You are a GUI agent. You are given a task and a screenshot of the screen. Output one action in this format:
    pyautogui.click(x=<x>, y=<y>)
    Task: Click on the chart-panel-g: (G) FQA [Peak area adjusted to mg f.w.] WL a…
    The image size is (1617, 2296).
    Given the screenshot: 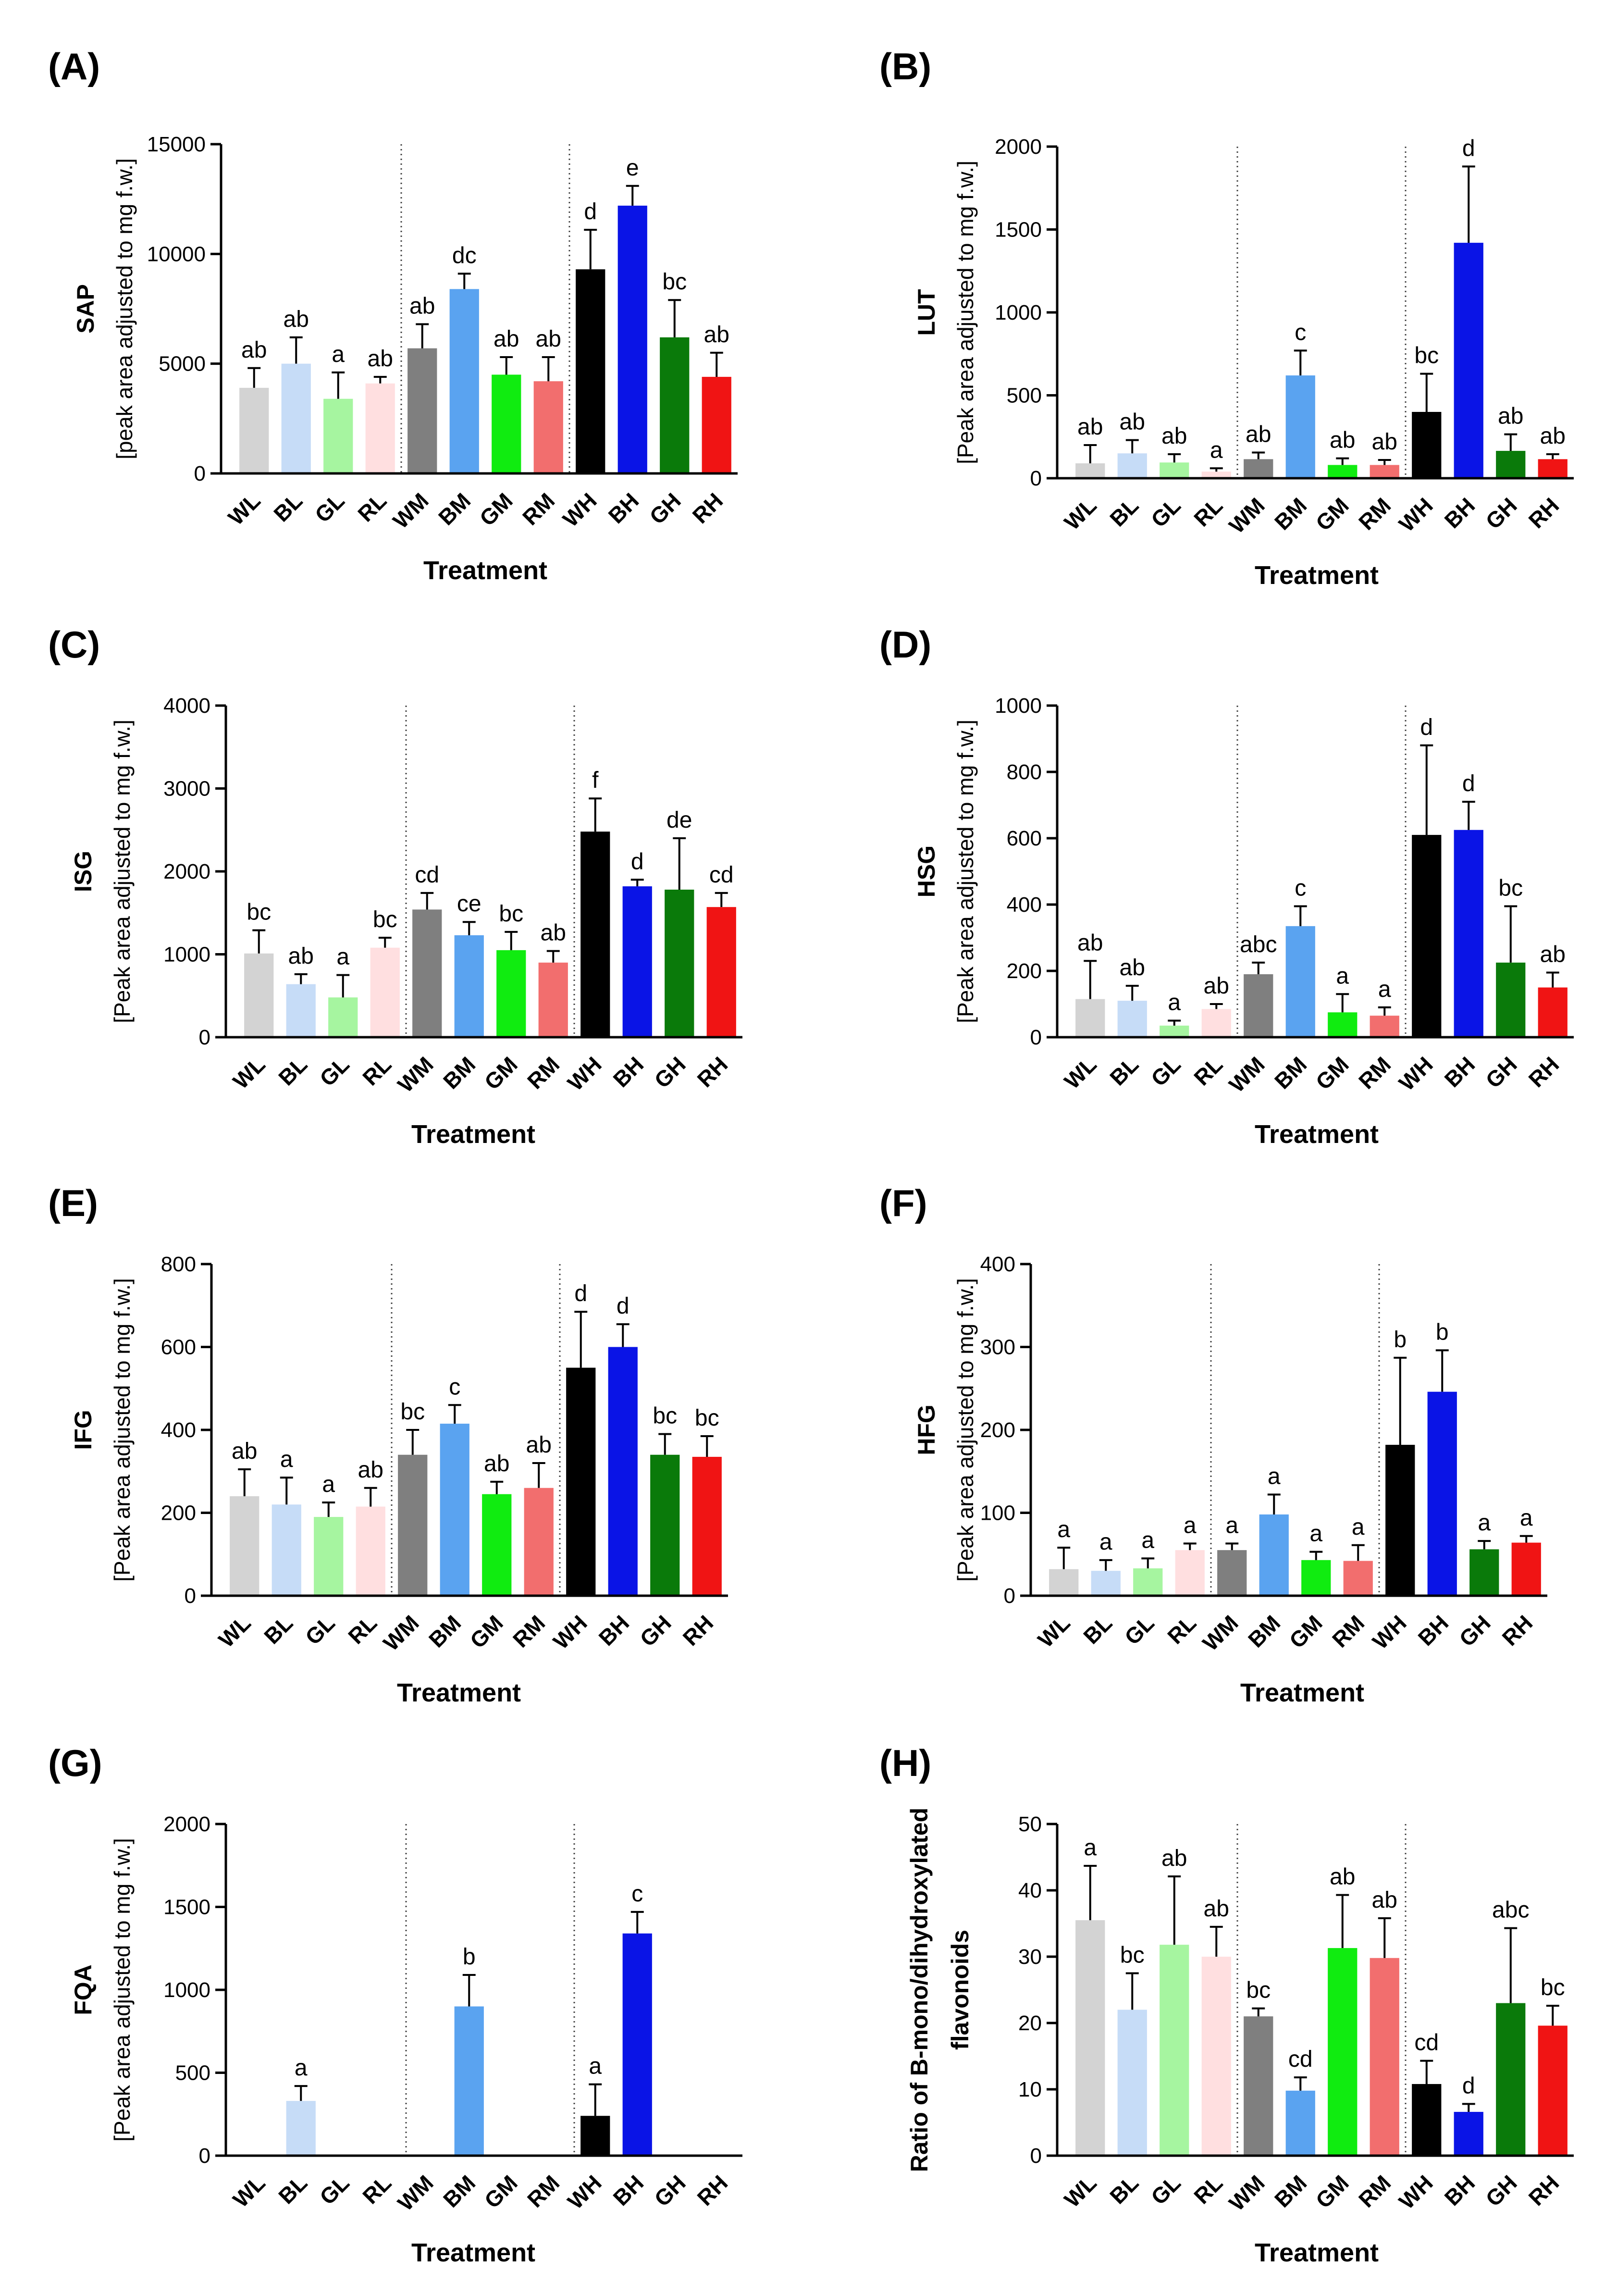 What is the action you would take?
    pyautogui.click(x=395, y=2004)
    